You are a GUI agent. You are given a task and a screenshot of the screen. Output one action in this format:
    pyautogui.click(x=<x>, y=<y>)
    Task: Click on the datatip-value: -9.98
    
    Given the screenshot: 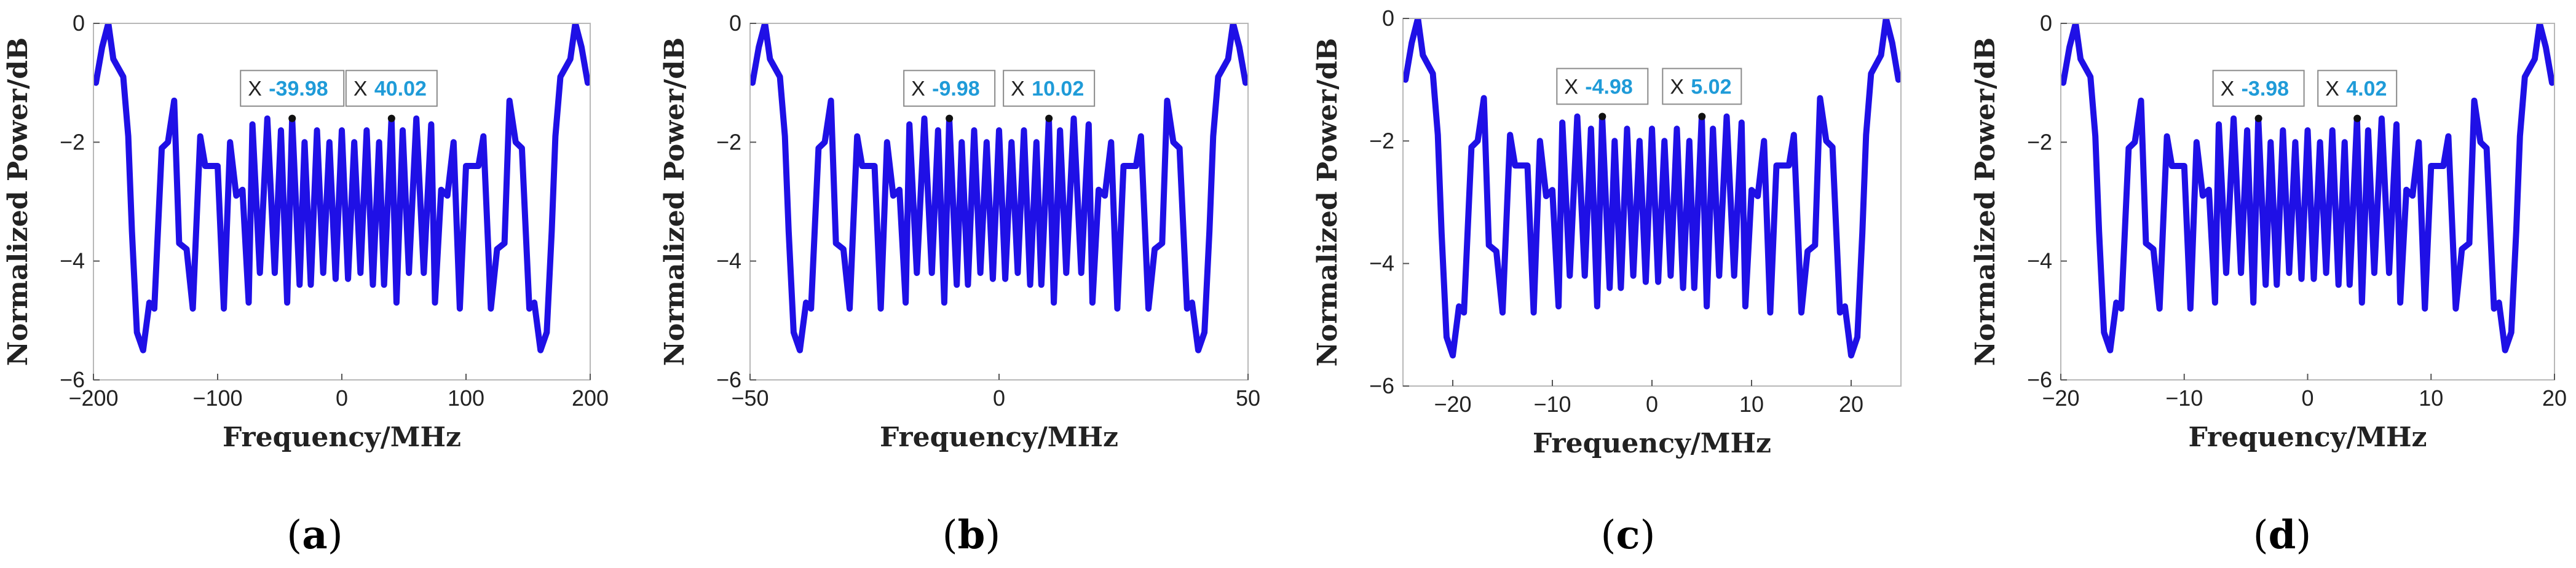 What is the action you would take?
    pyautogui.click(x=956, y=89)
    